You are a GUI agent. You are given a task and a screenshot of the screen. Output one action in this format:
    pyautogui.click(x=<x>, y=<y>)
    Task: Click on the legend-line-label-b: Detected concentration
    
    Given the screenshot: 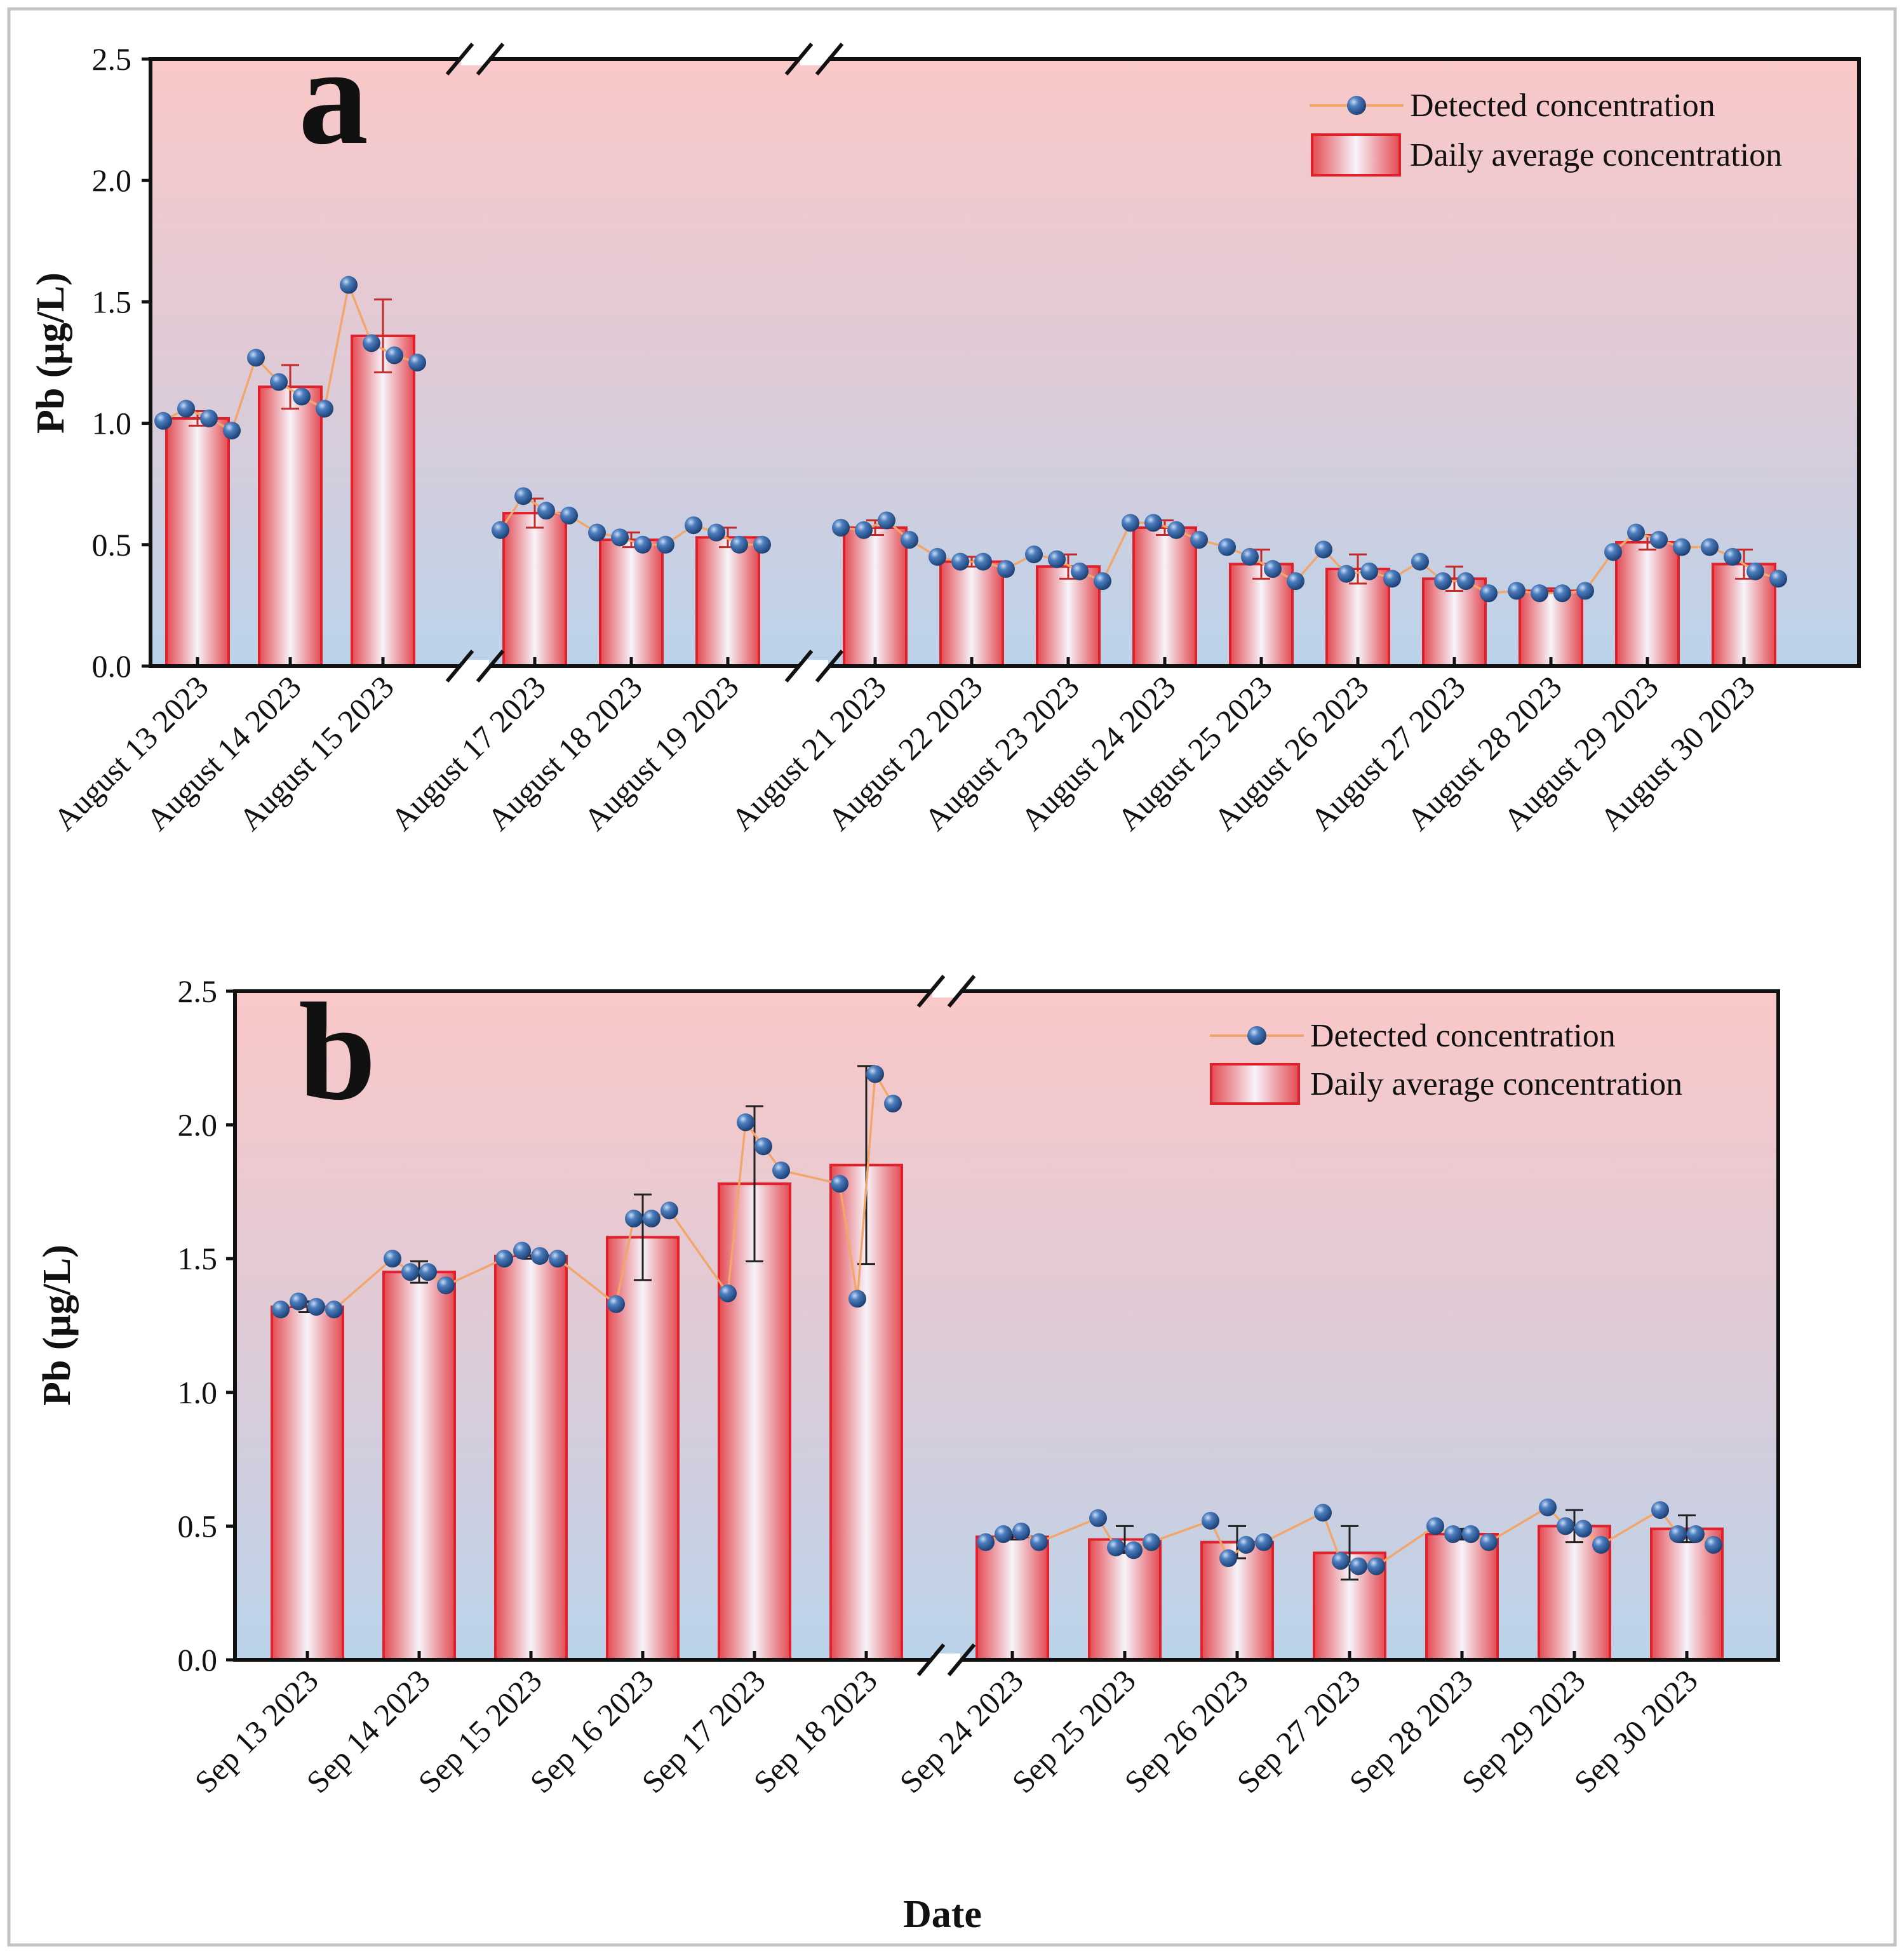 What is the action you would take?
    pyautogui.click(x=1463, y=1036)
    